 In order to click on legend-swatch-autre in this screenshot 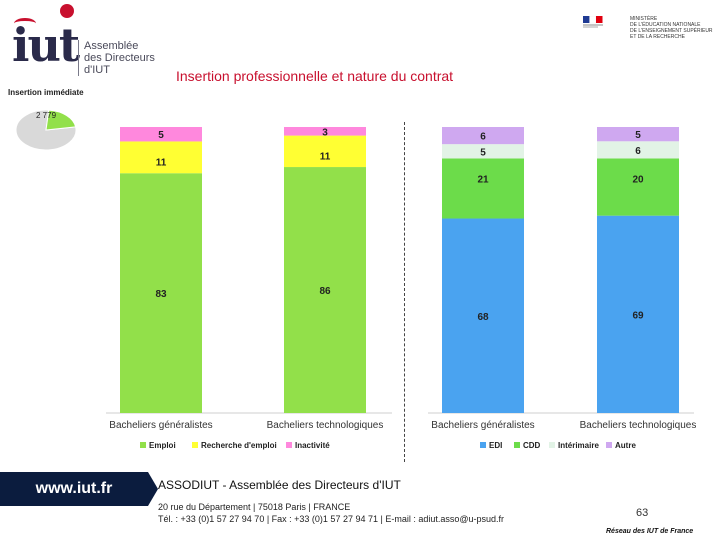, I will do `click(609, 445)`.